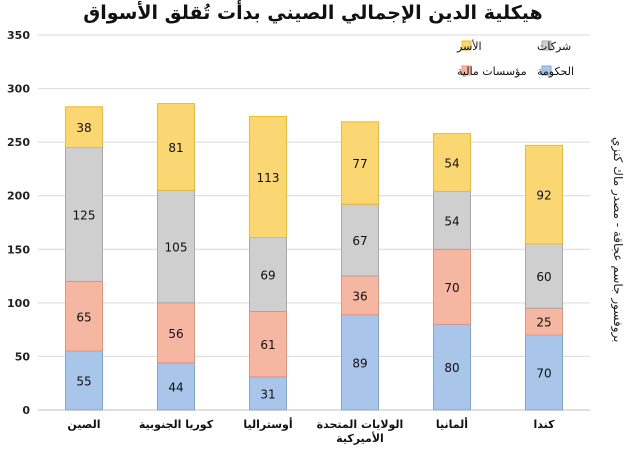 This screenshot has width=626, height=455. What do you see at coordinates (23, 356) in the screenshot?
I see `y-tick-label: 50` at bounding box center [23, 356].